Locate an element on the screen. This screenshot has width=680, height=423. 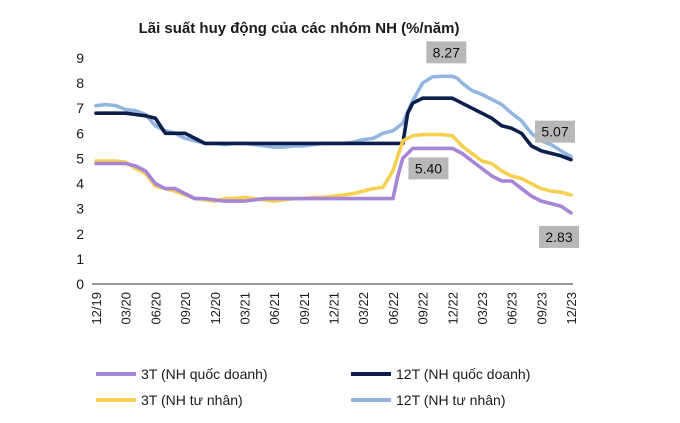
series-line-s12_state is located at coordinates (333, 129).